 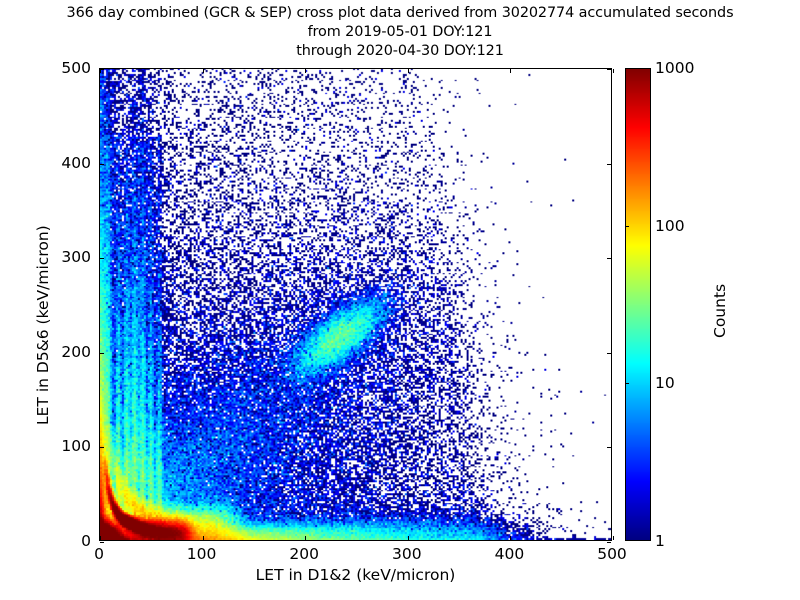 I want to click on title-line-2: from 2019-05-01 DOY:121, so click(x=400, y=32).